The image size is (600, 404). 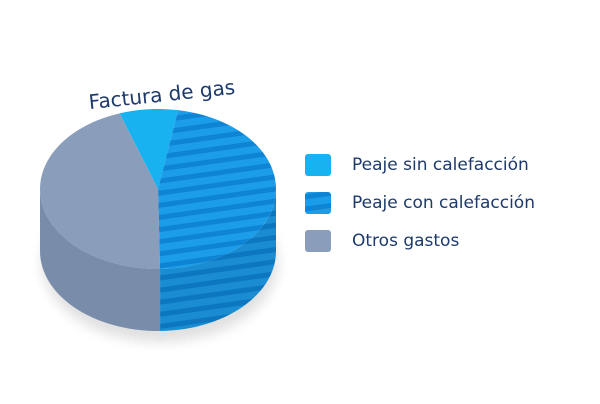 I want to click on legend-label: Peaje con calefacción, so click(x=443, y=203).